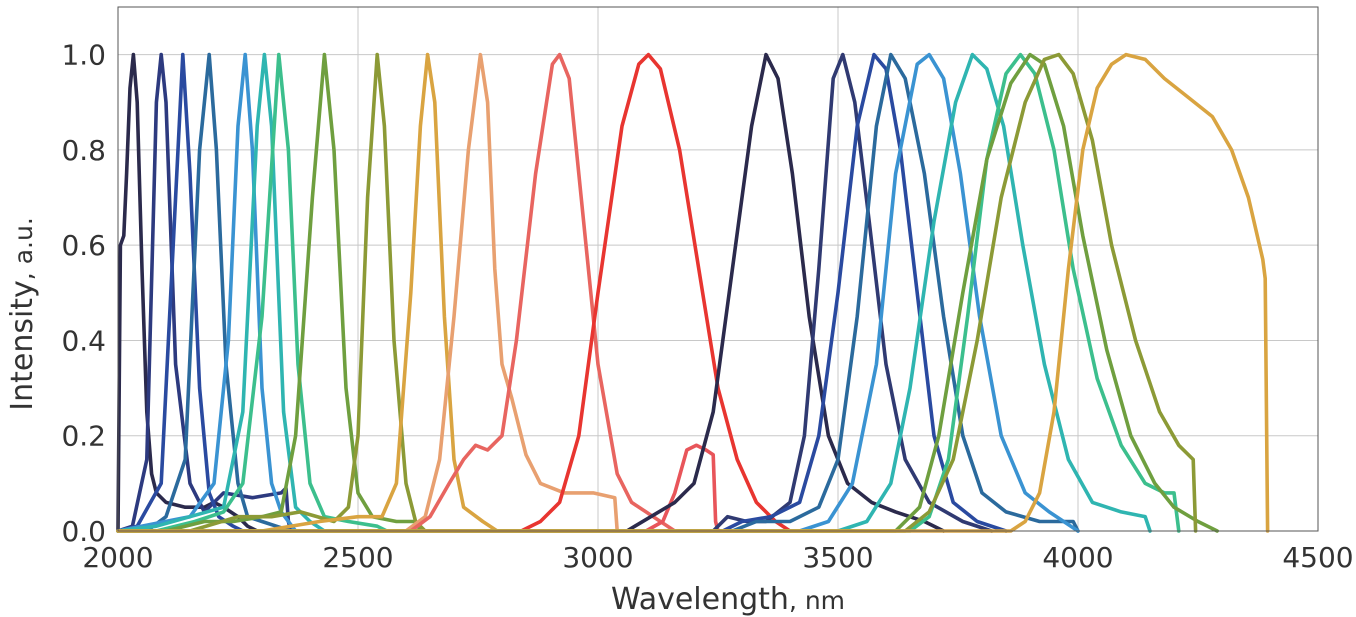 The image size is (1356, 617). Describe the element at coordinates (837, 557) in the screenshot. I see `x-tick-label: 3500` at that location.